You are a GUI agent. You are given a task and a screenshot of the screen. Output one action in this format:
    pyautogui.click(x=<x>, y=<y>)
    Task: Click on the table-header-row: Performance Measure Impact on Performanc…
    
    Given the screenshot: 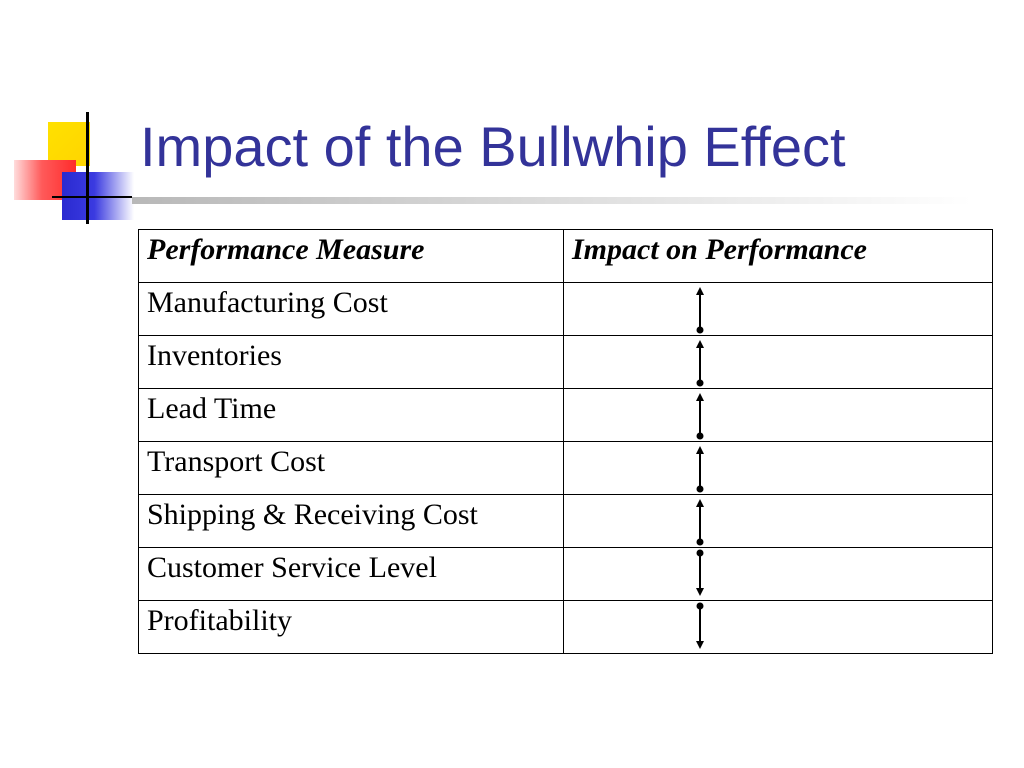 What is the action you would take?
    pyautogui.click(x=565, y=256)
    